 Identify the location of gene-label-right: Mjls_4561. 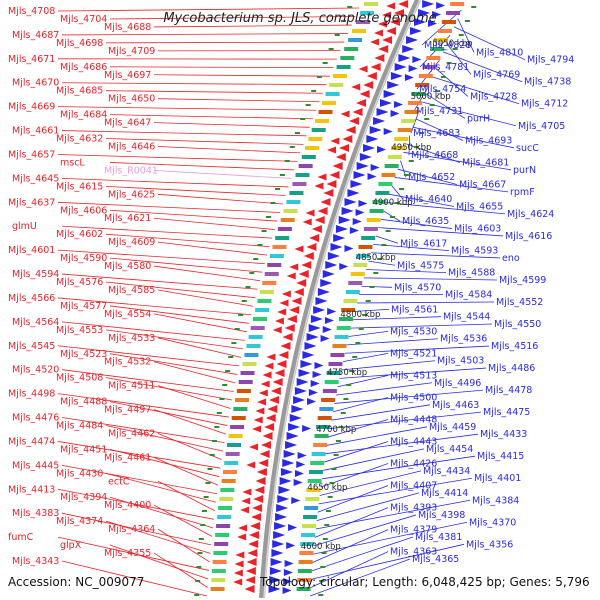
(414, 309).